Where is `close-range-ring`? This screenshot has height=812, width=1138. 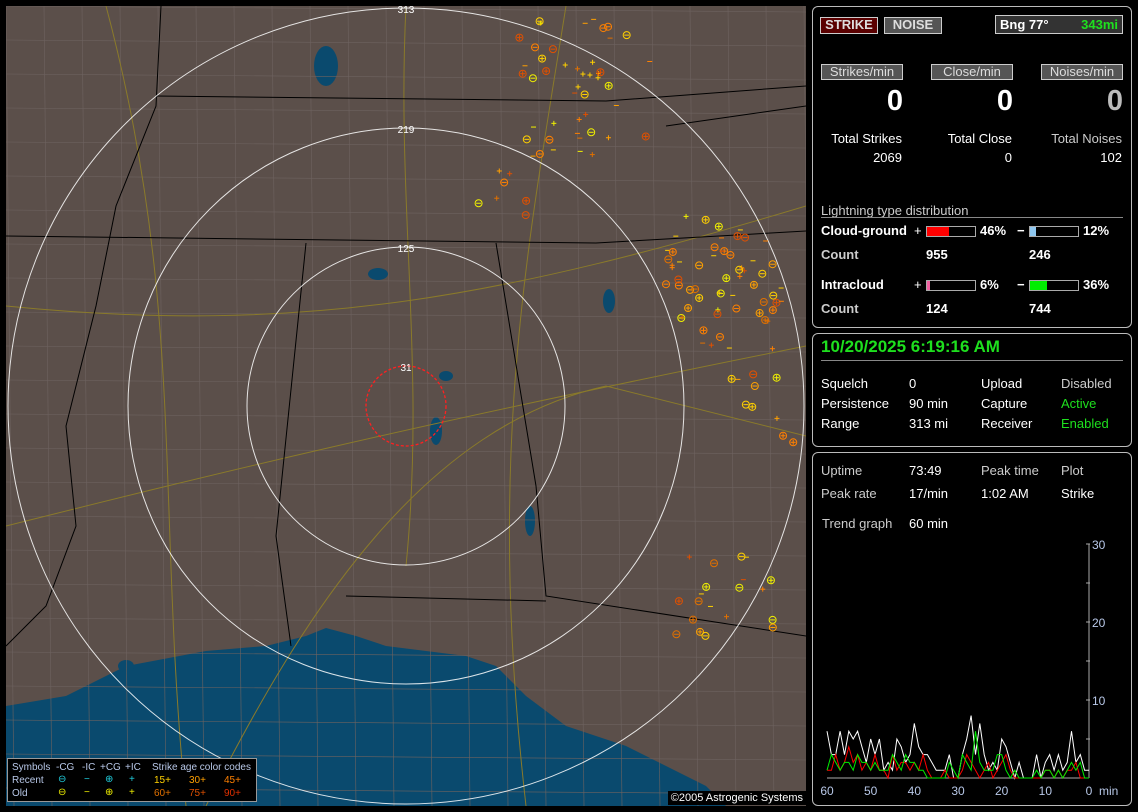
close-range-ring is located at coordinates (406, 406).